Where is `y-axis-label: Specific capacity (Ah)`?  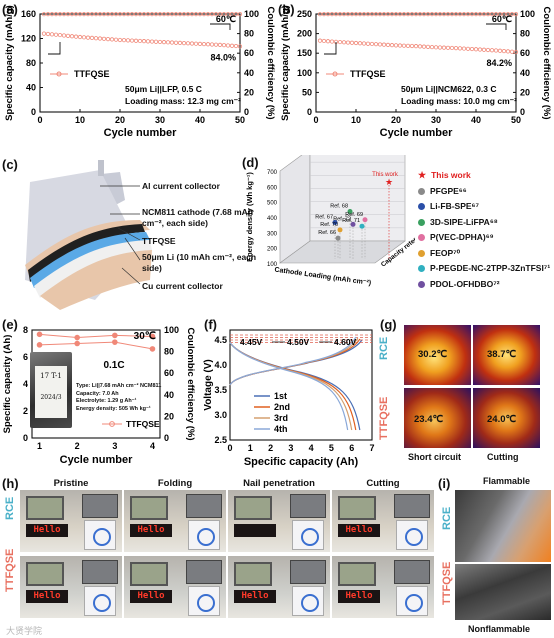 y-axis-label: Specific capacity (Ah) is located at coordinates (7, 384).